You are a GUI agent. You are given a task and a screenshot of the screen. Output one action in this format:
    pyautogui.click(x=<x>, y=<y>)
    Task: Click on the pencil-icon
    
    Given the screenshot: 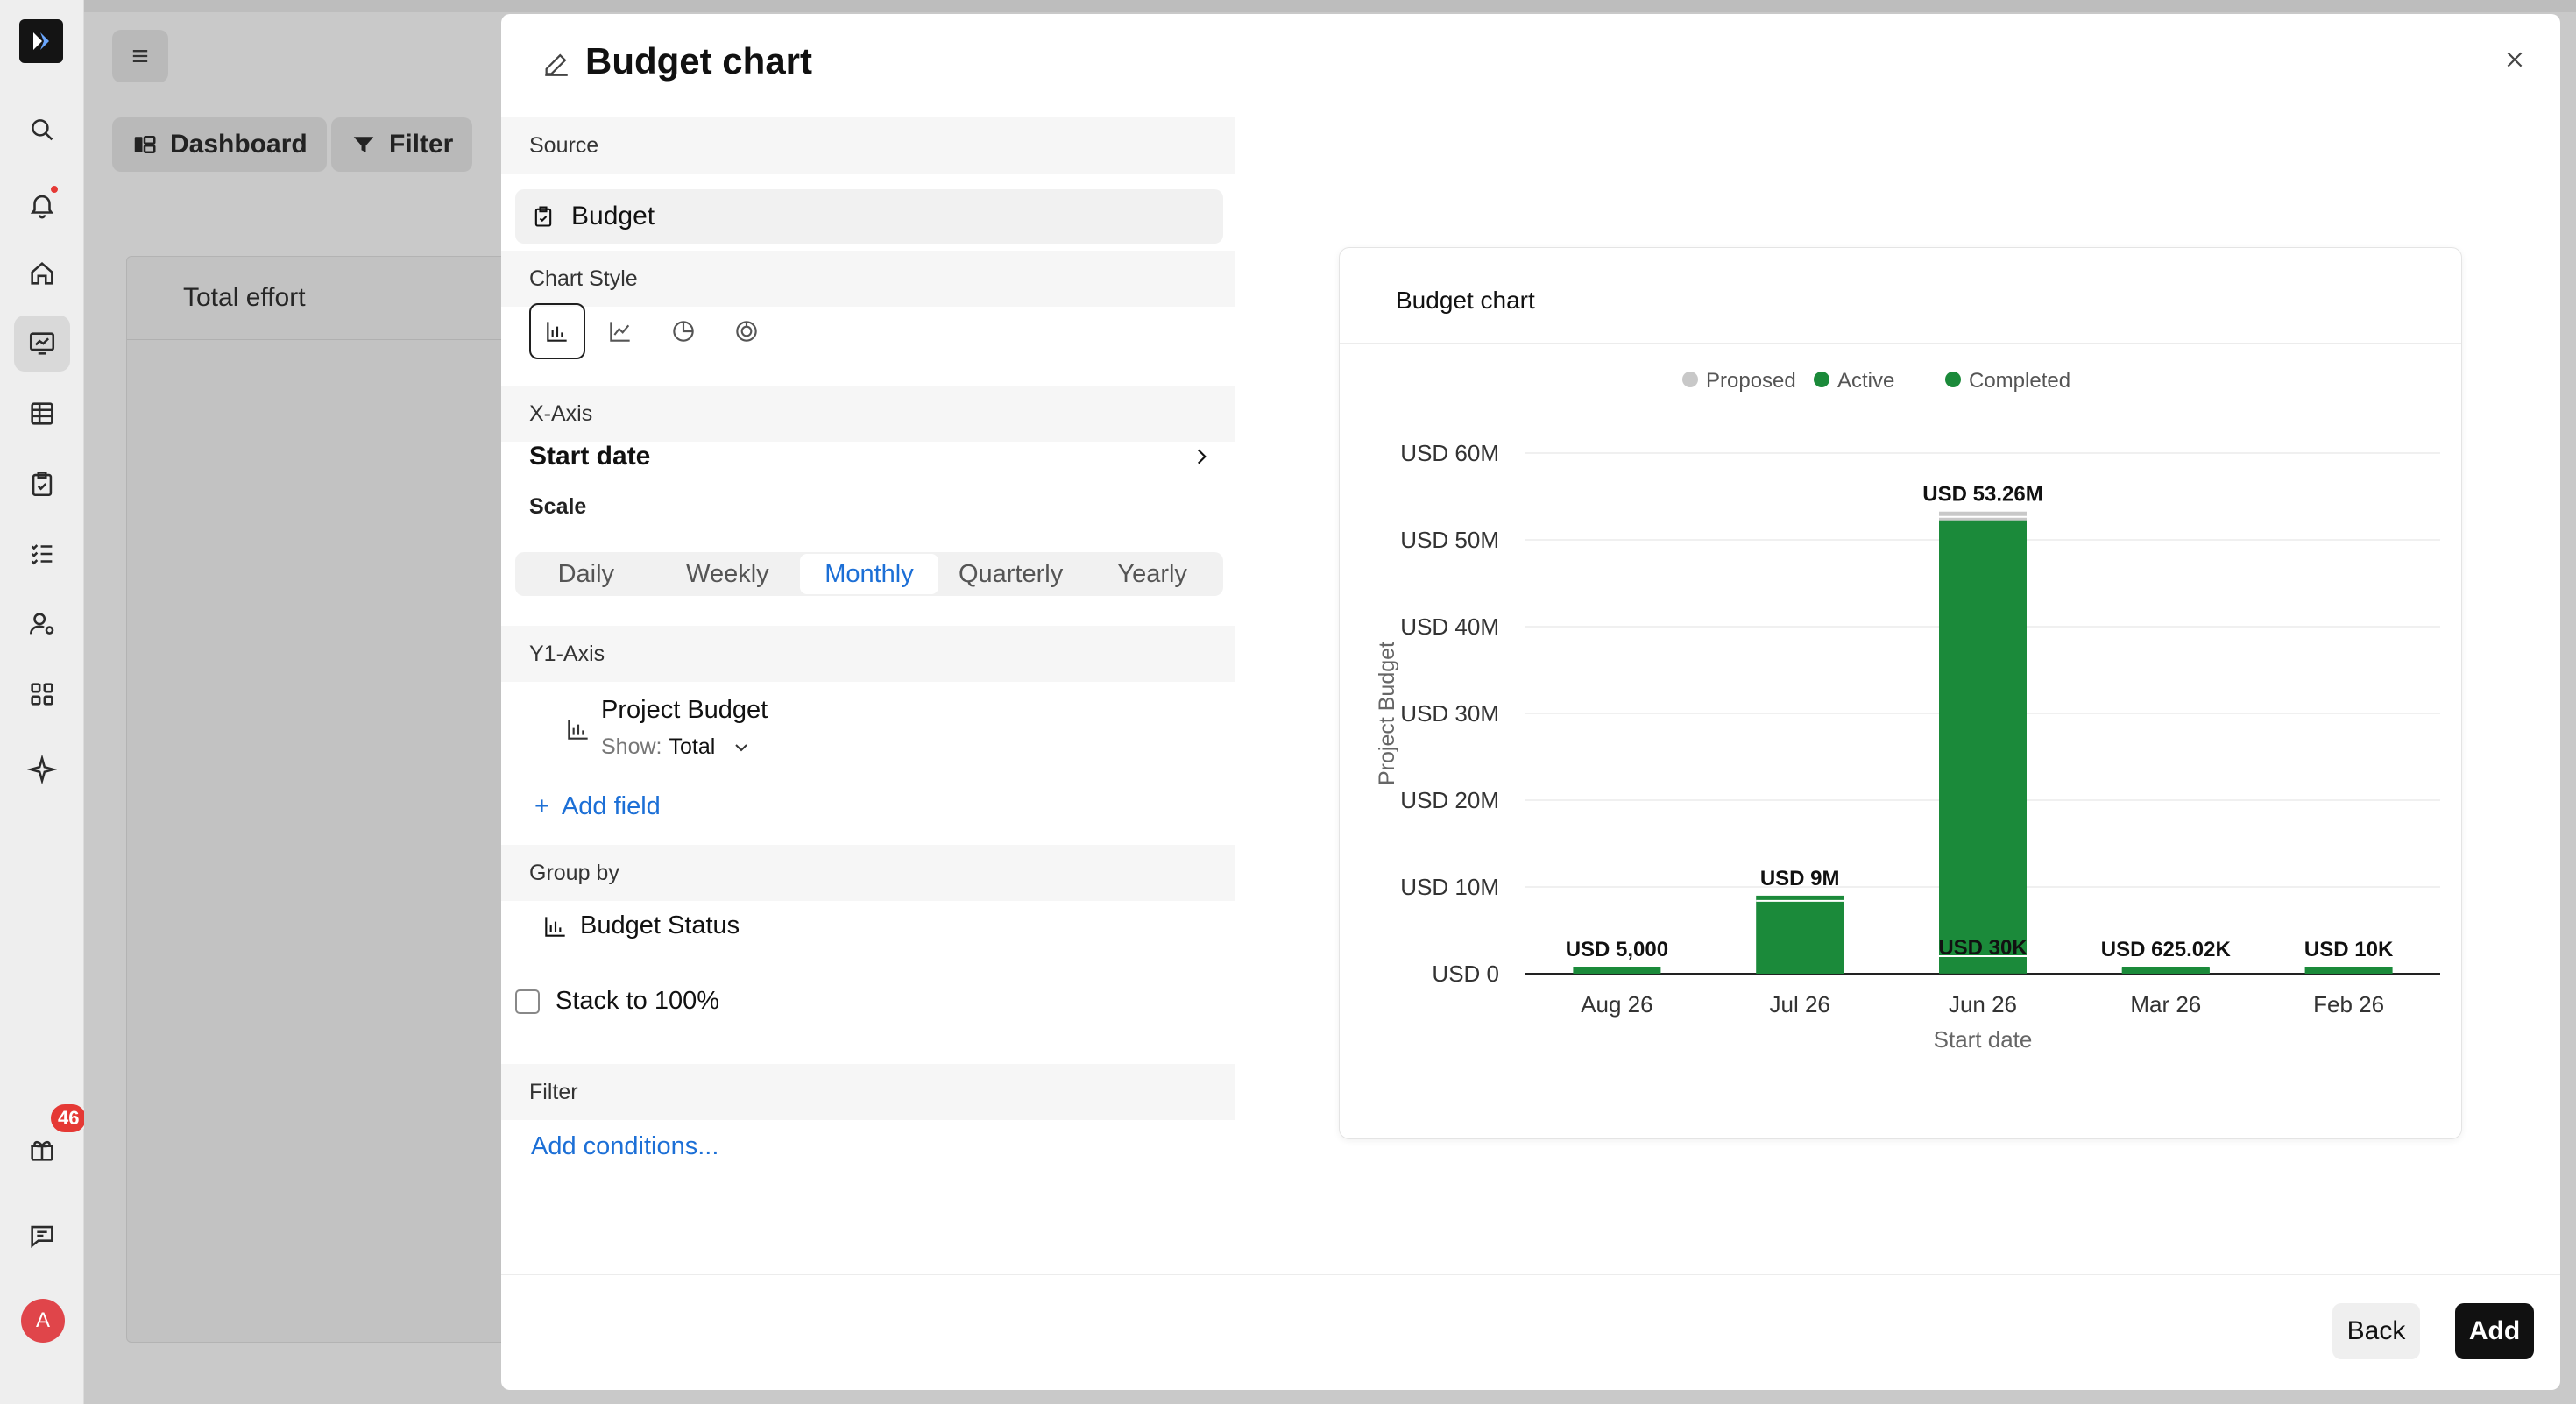 What is the action you would take?
    pyautogui.click(x=556, y=64)
    